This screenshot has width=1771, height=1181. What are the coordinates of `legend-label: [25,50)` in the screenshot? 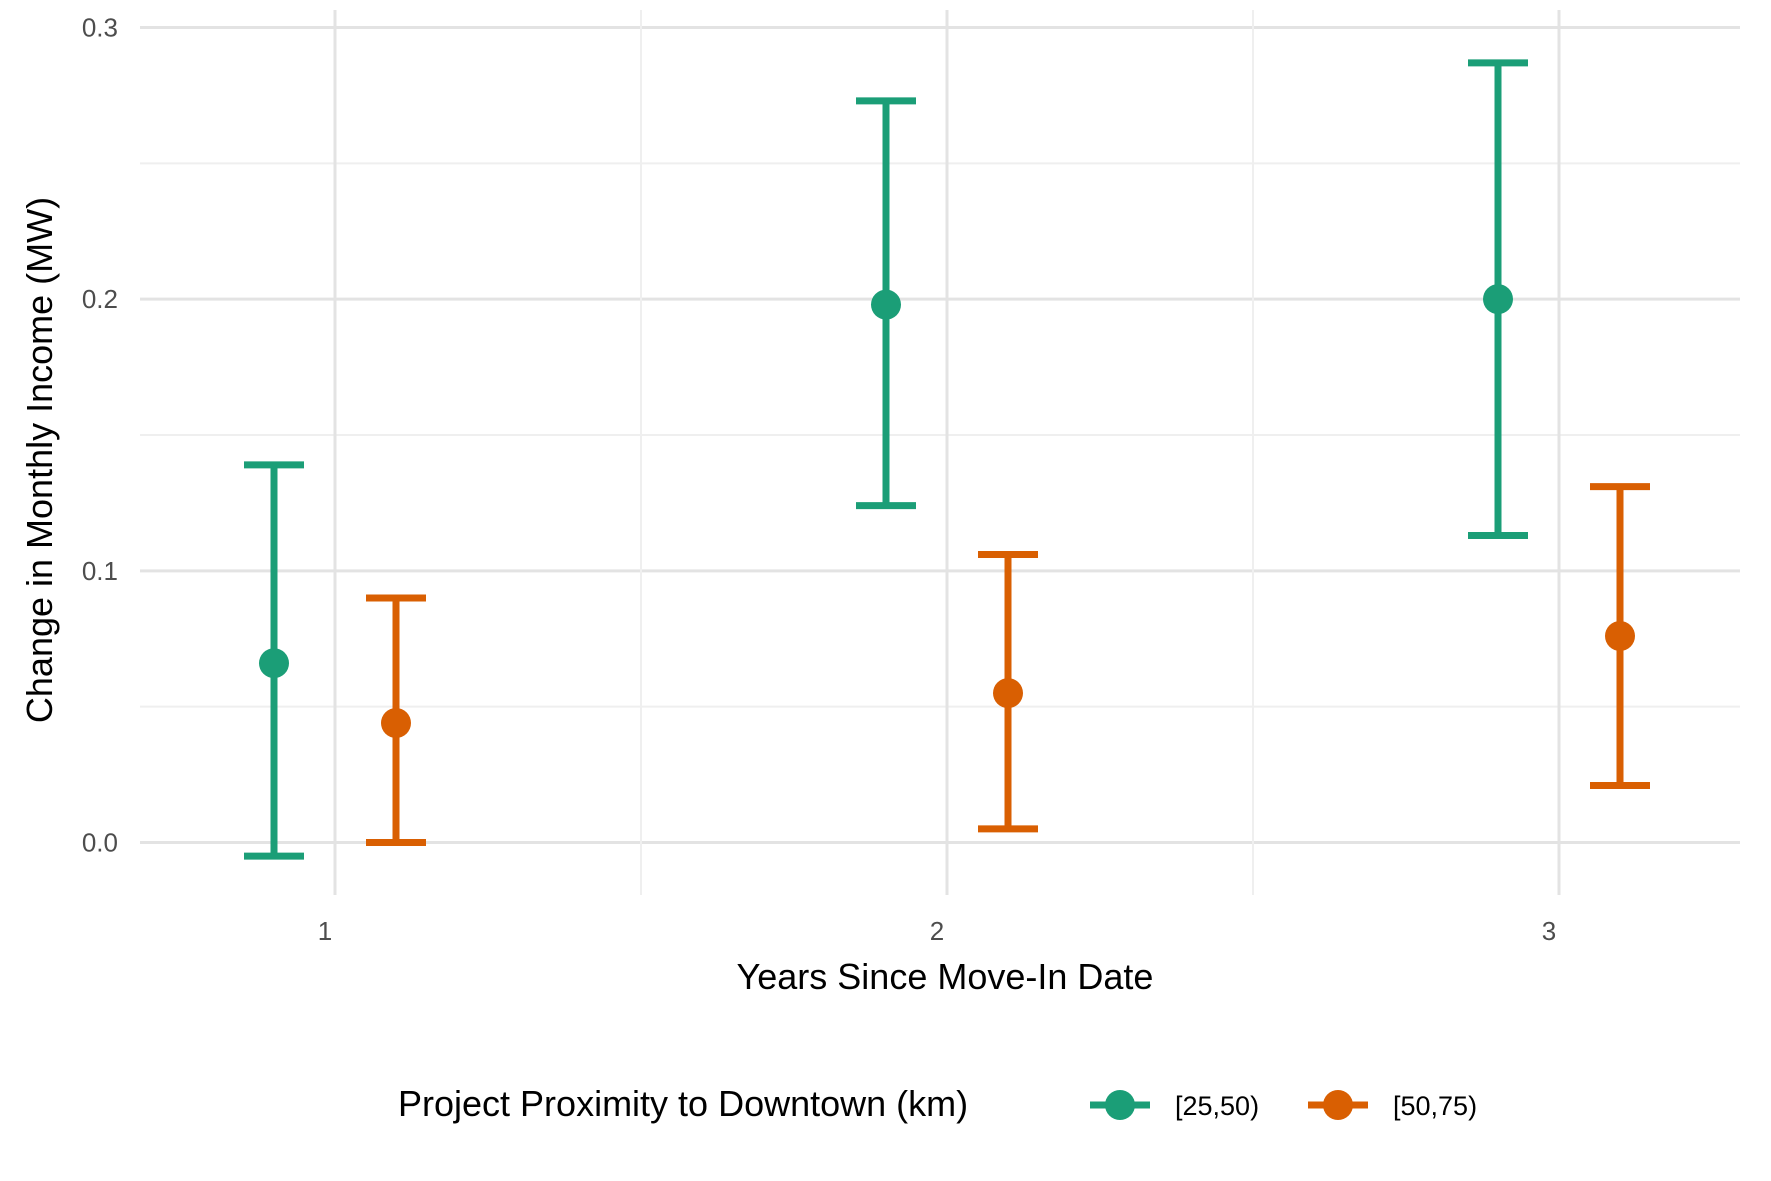 It's located at (1217, 1106).